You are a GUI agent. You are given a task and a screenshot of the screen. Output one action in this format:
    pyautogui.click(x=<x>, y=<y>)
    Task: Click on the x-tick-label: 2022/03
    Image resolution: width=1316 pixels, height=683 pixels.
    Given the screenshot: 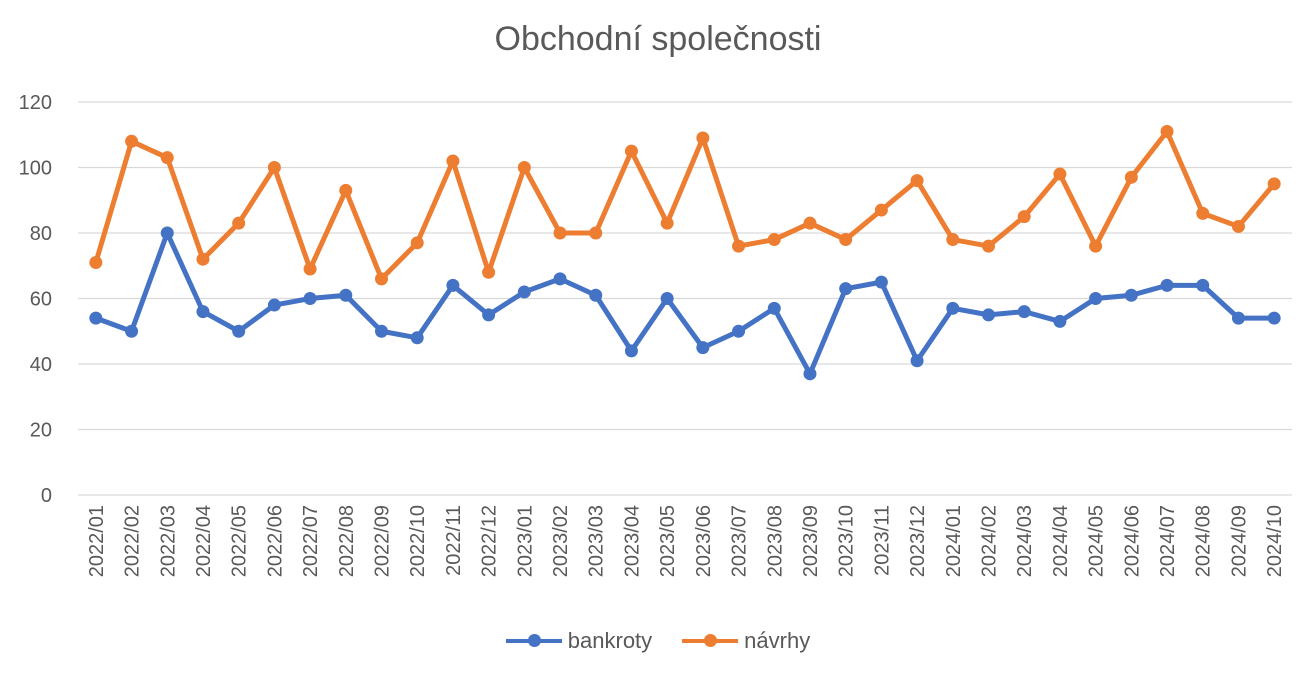 What is the action you would take?
    pyautogui.click(x=168, y=541)
    